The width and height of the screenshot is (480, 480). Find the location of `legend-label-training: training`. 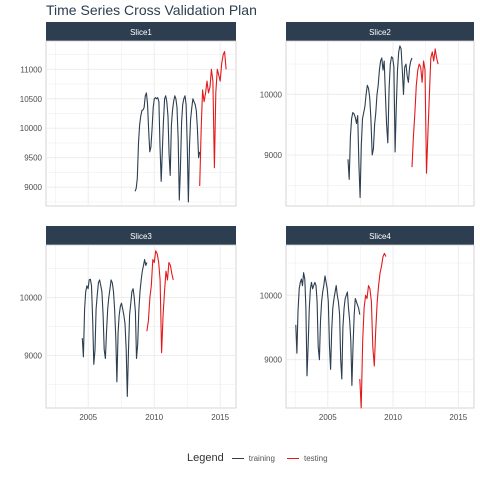

legend-label-training: training is located at coordinates (261, 458).